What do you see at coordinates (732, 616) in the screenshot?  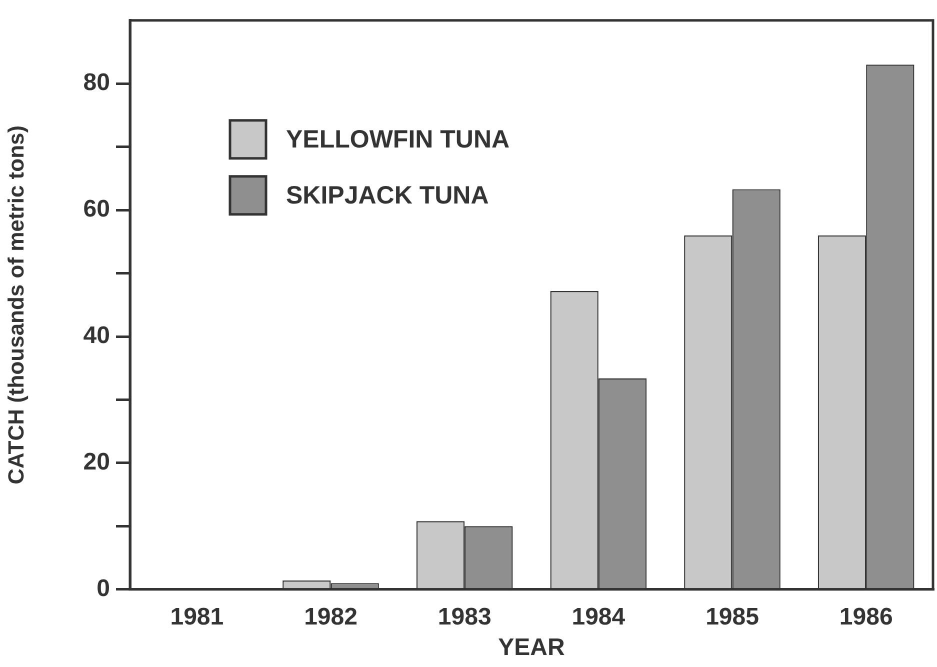 I see `x-tick-label: 1985` at bounding box center [732, 616].